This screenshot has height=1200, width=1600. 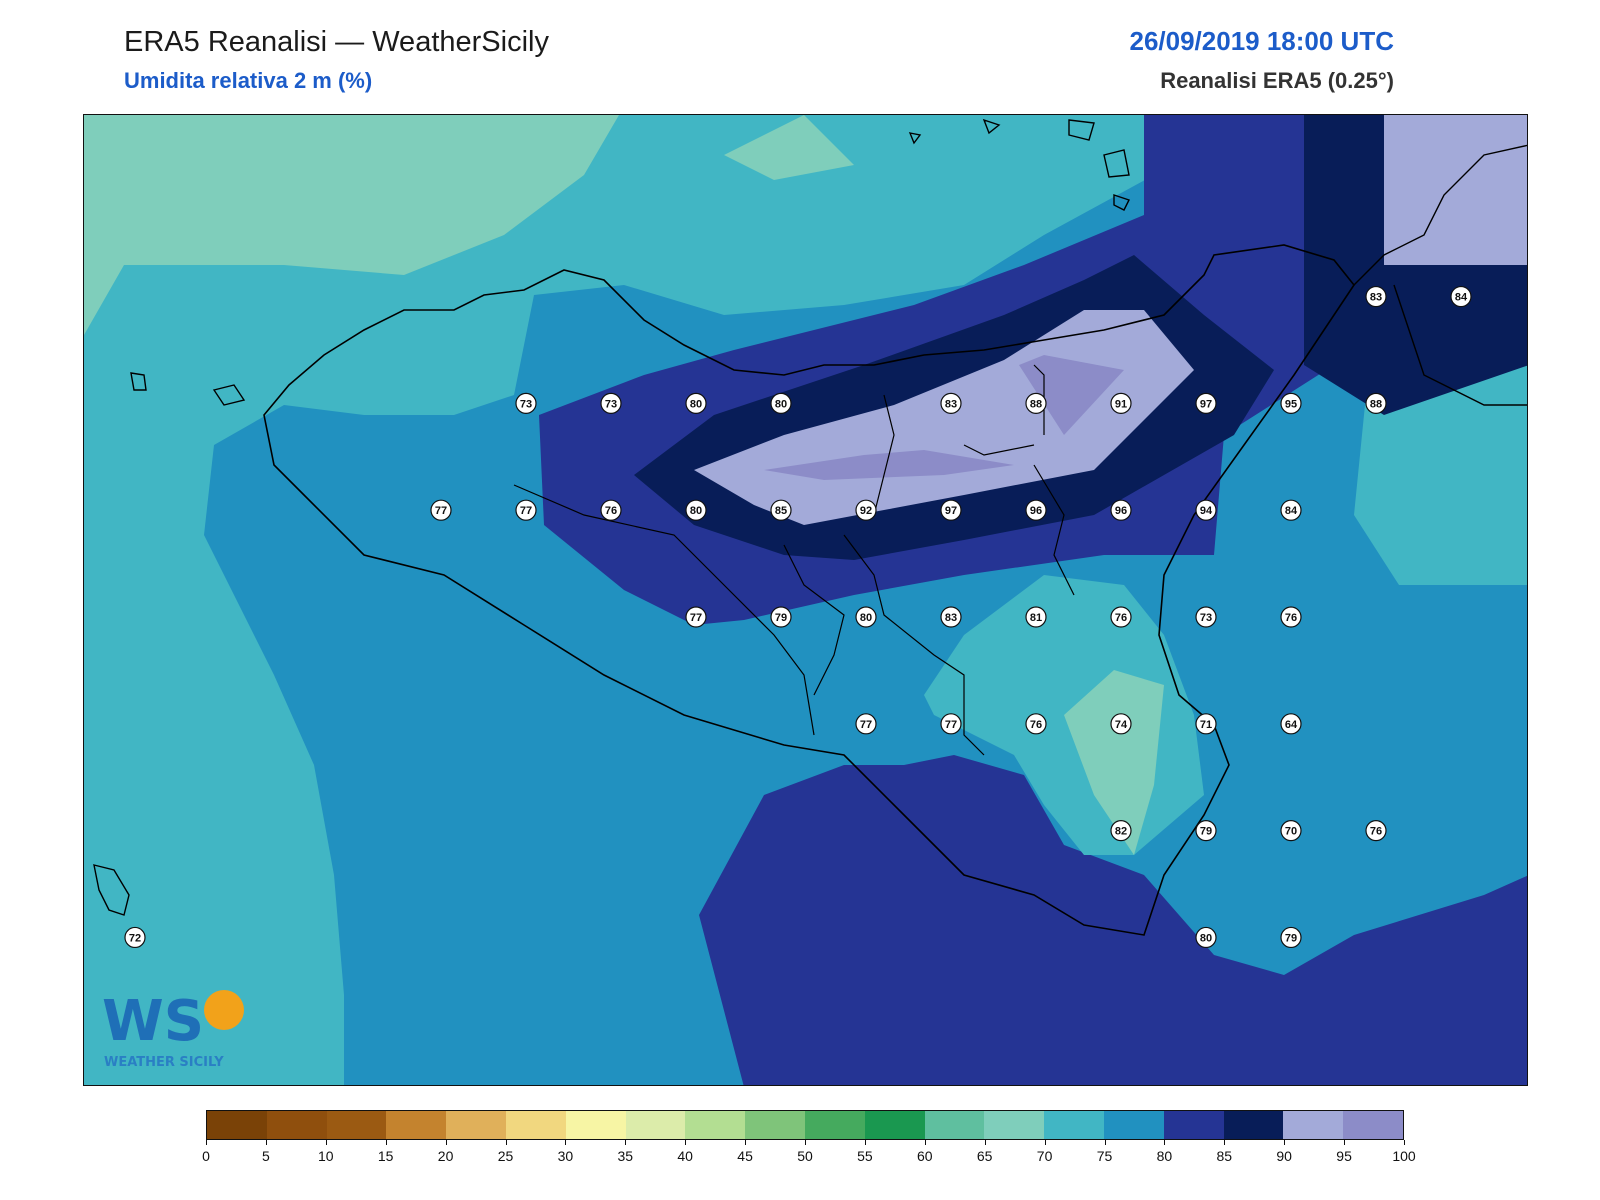 What do you see at coordinates (138, 381) in the screenshot?
I see `island-egadi` at bounding box center [138, 381].